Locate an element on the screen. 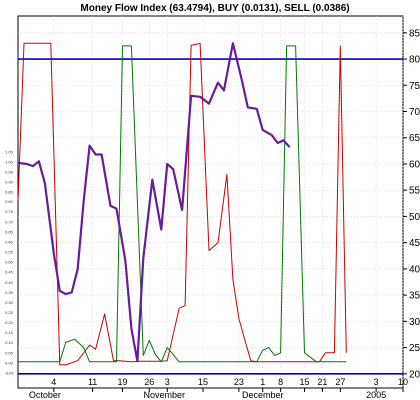 The image size is (420, 400). left-tick-label-6: 0.25 is located at coordinates (9, 312).